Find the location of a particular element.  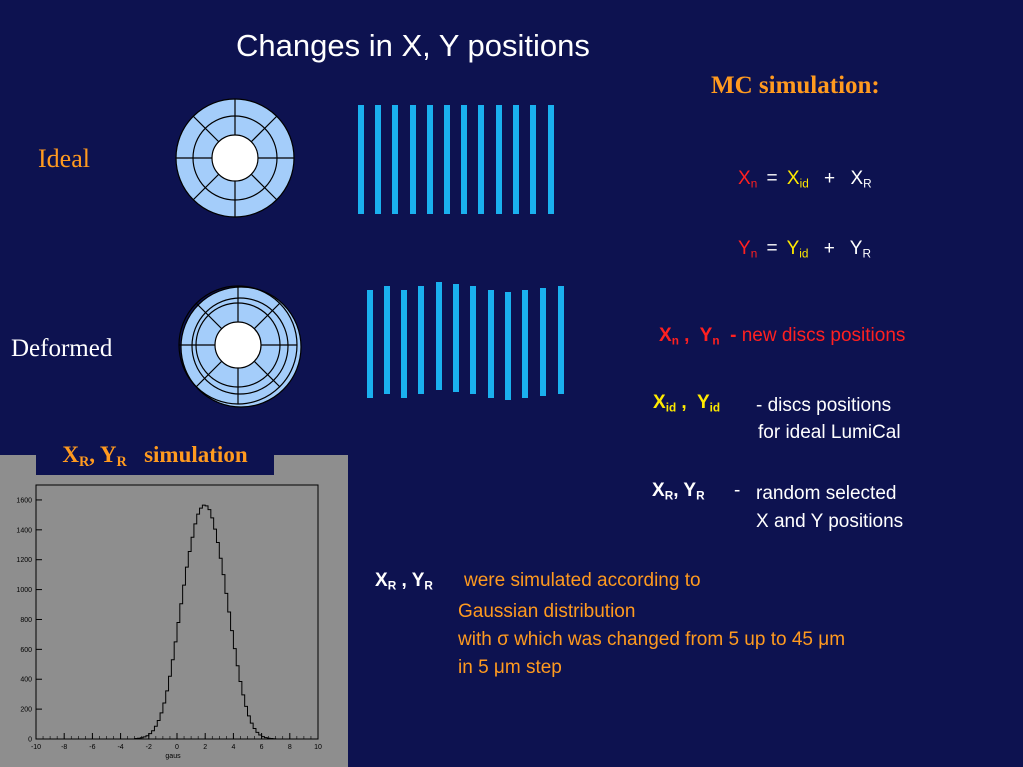

deformed-disc is located at coordinates (240, 346).